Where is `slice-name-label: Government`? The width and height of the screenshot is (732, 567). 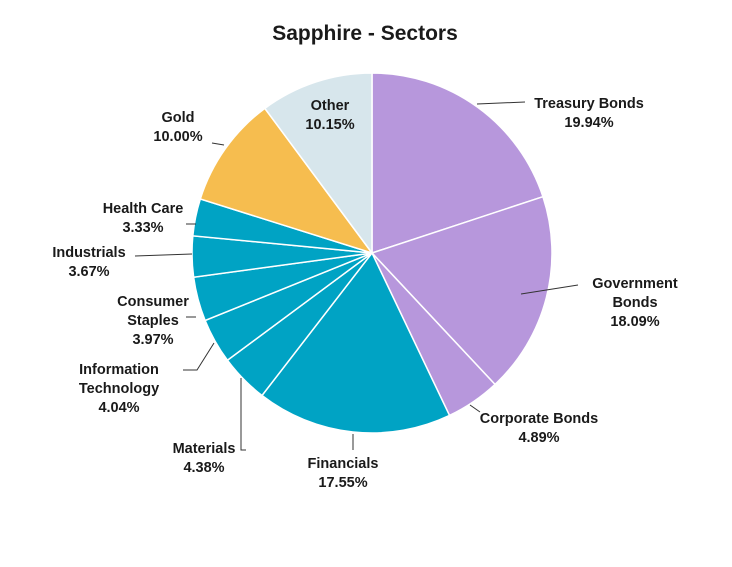
slice-name-label: Government is located at coordinates (635, 284).